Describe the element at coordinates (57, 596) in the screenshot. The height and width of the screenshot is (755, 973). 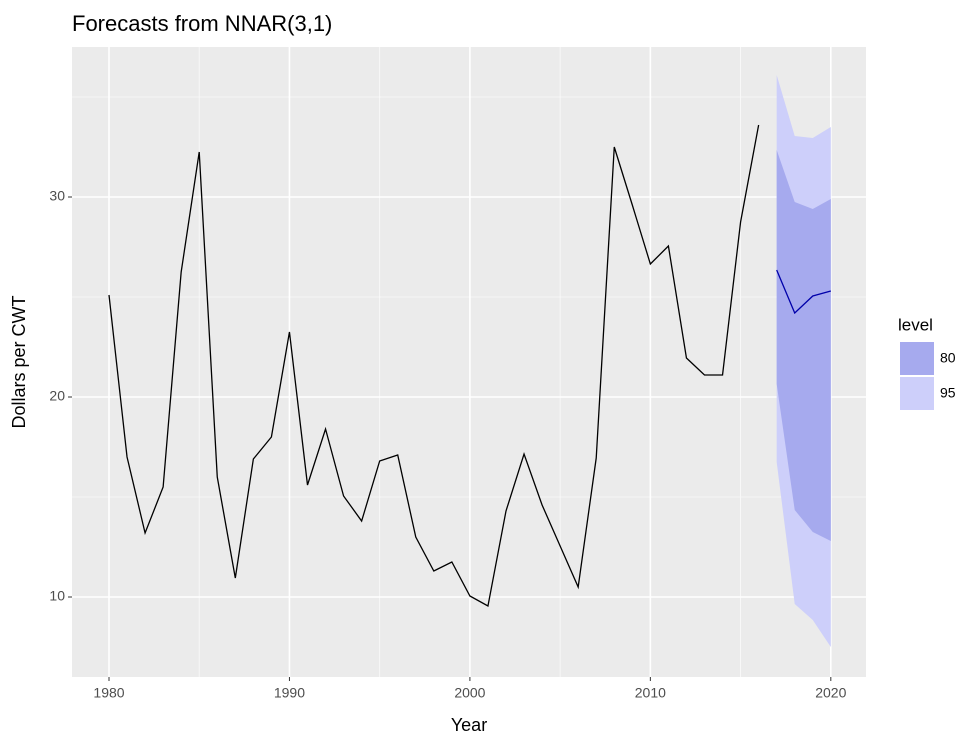
I see `y-tick-label: 10` at that location.